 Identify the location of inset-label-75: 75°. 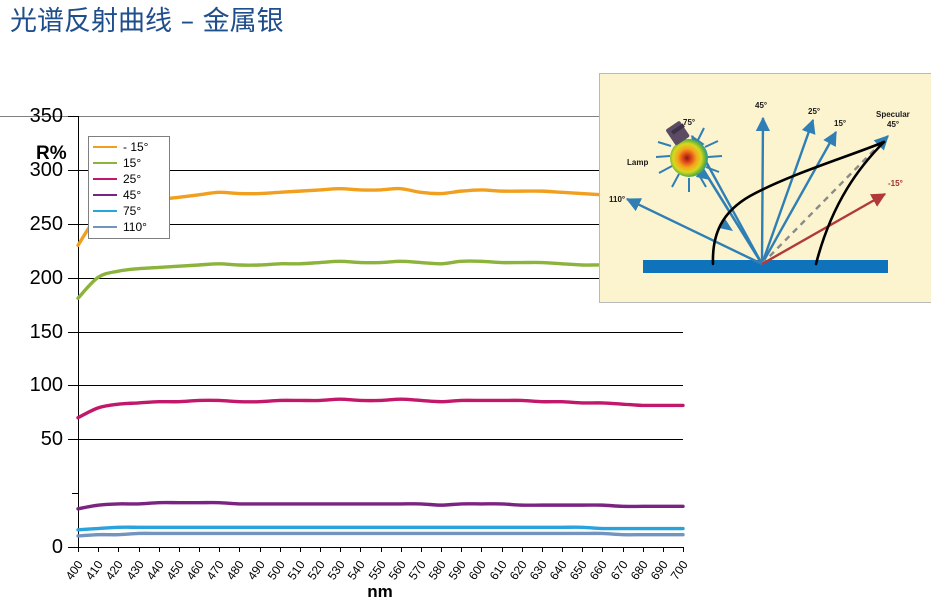
(689, 122).